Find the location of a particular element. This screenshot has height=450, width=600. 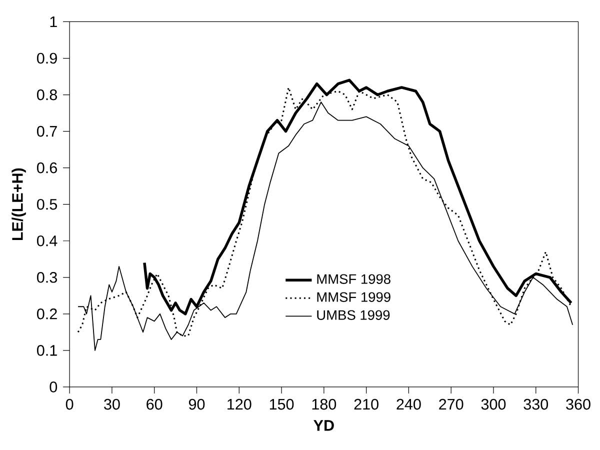

x-tick-label: 0 is located at coordinates (70, 404).